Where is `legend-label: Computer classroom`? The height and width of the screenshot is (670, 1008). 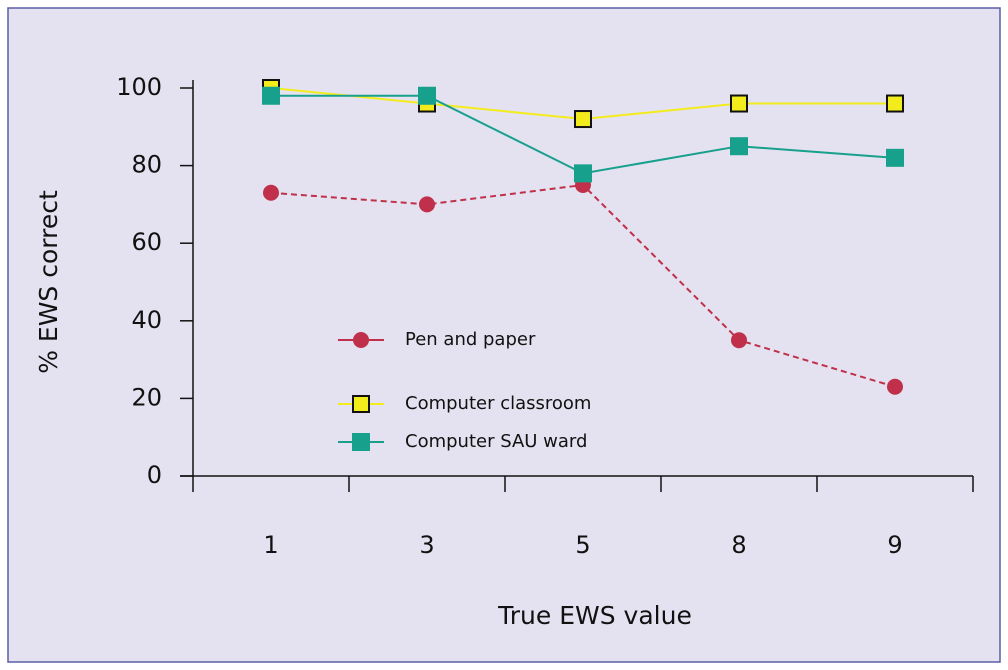
legend-label: Computer classroom is located at coordinates (498, 403).